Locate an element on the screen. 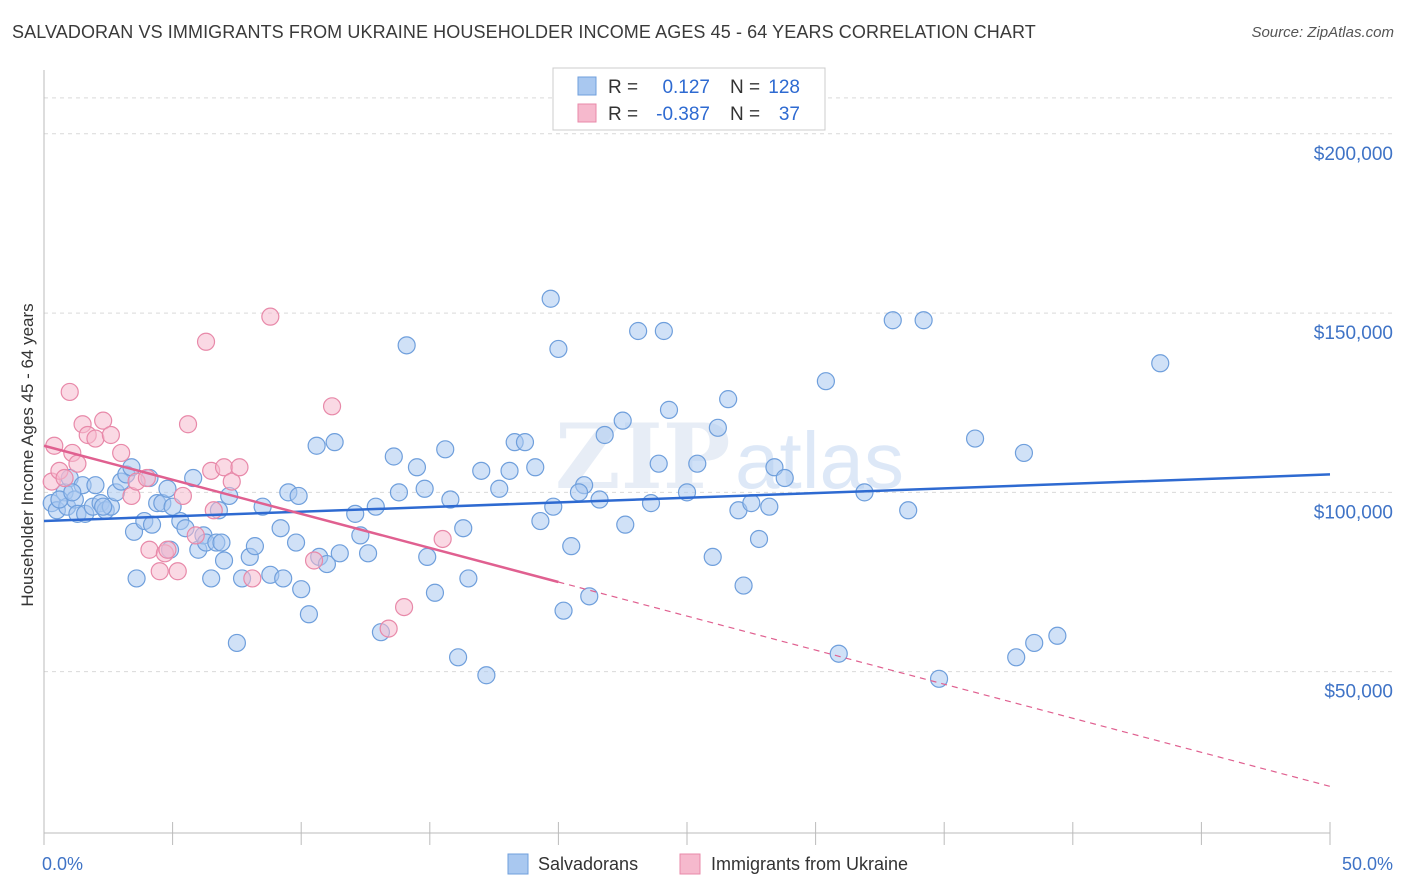 This screenshot has width=1406, height=892. legend-n-label-2: N = is located at coordinates (745, 114).